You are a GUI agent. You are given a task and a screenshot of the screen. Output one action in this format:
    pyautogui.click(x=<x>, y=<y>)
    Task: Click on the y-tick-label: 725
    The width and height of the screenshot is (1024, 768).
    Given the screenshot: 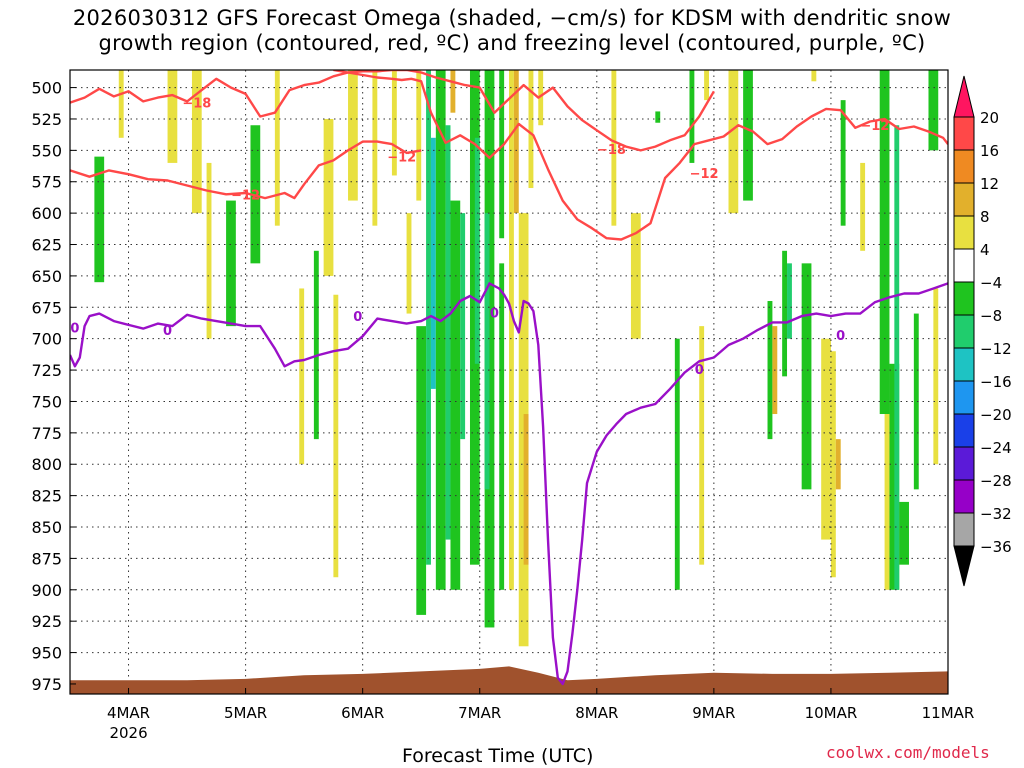 What is the action you would take?
    pyautogui.click(x=46, y=370)
    